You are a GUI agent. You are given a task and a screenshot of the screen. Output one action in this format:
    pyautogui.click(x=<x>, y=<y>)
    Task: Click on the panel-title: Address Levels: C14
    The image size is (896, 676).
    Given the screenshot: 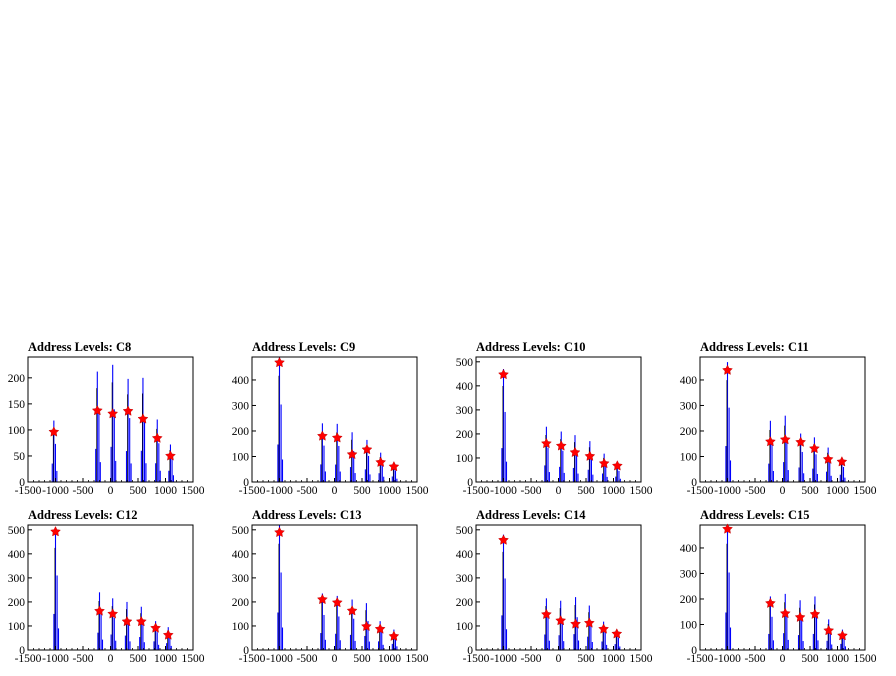 What is the action you would take?
    pyautogui.click(x=531, y=515)
    